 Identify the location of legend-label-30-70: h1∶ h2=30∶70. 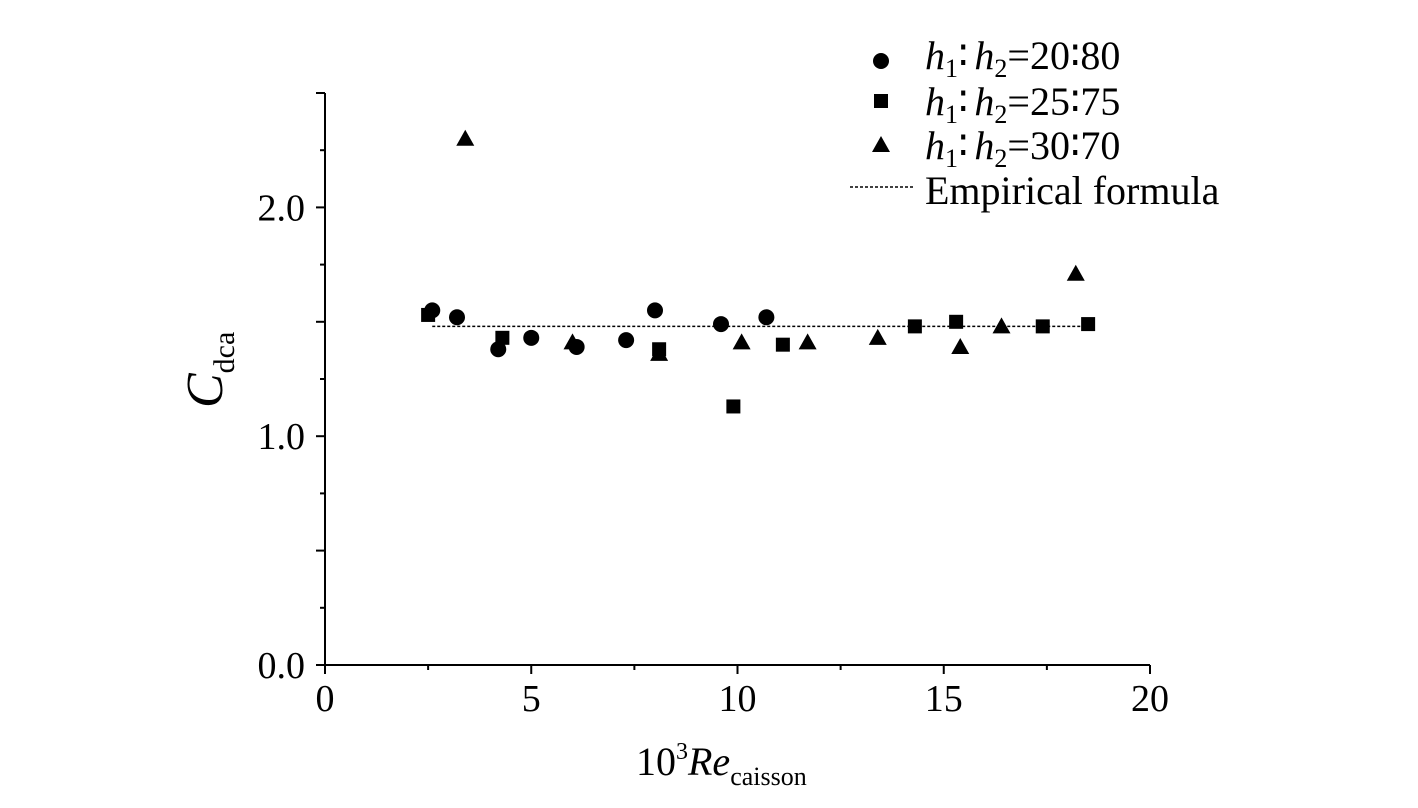
(1022, 148).